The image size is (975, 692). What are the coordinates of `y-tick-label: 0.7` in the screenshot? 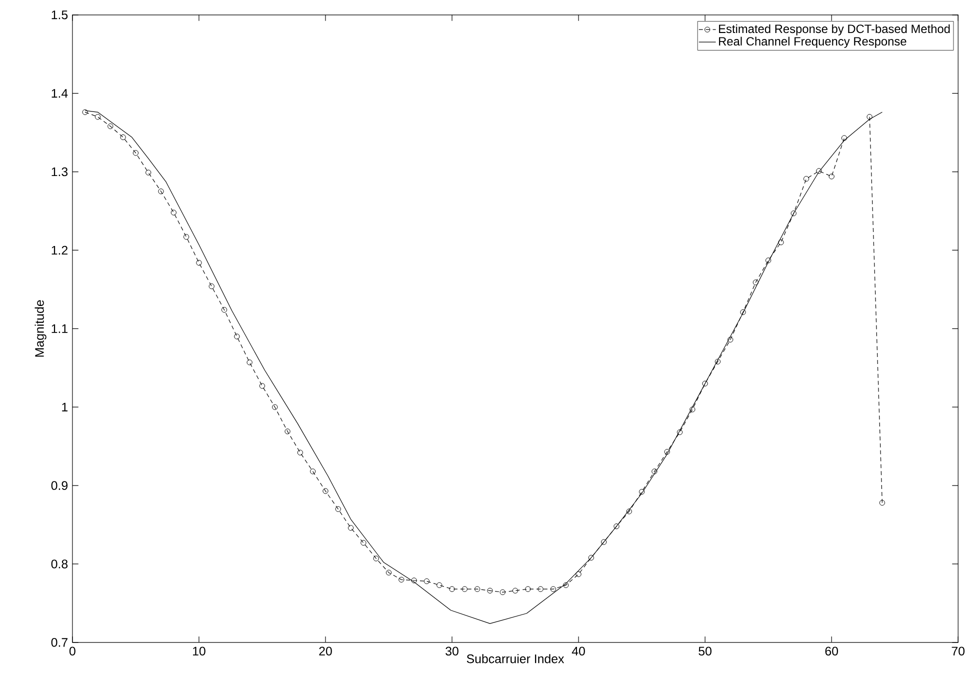 It's located at (59, 642).